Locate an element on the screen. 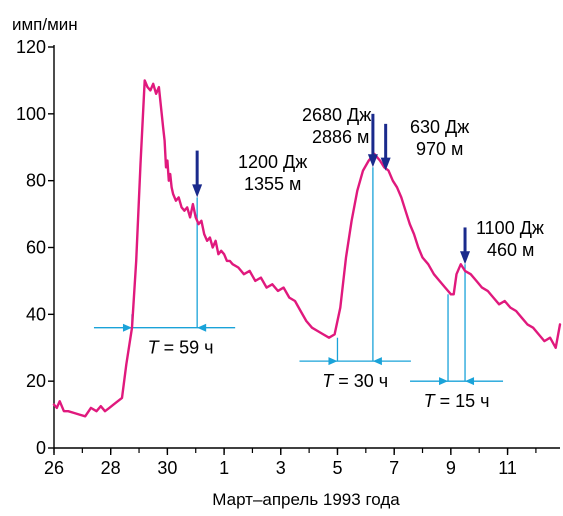 Image resolution: width=563 pixels, height=516 pixels. y-tick-label: 100 is located at coordinates (31, 114).